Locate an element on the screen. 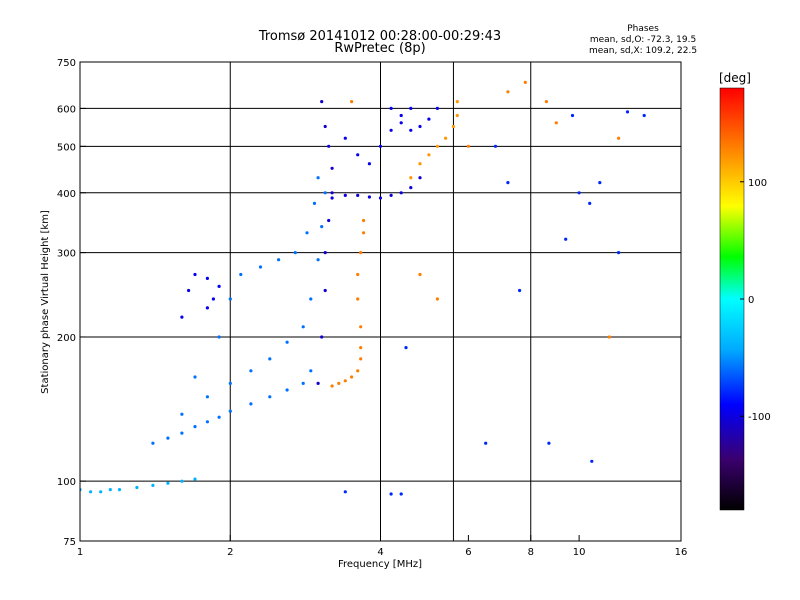  chart-subtitle: RwPretec (8p) is located at coordinates (379, 48).